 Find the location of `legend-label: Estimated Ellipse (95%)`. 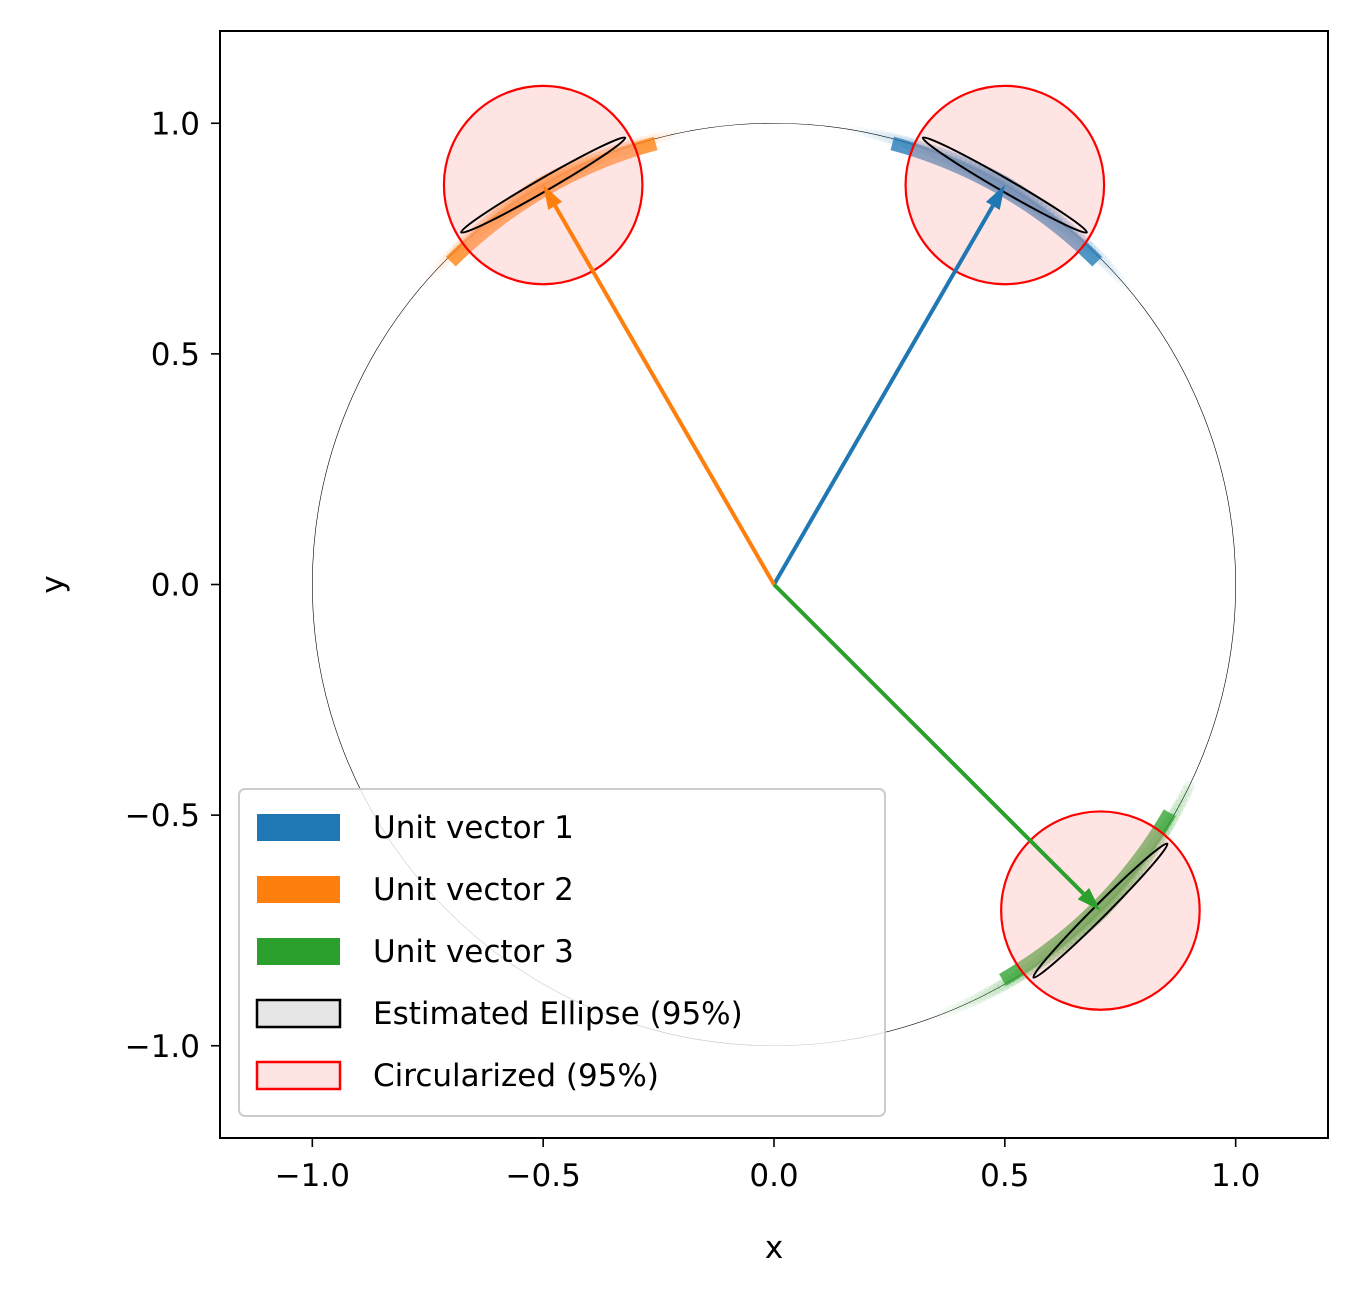

legend-label: Estimated Ellipse (95%) is located at coordinates (558, 1014).